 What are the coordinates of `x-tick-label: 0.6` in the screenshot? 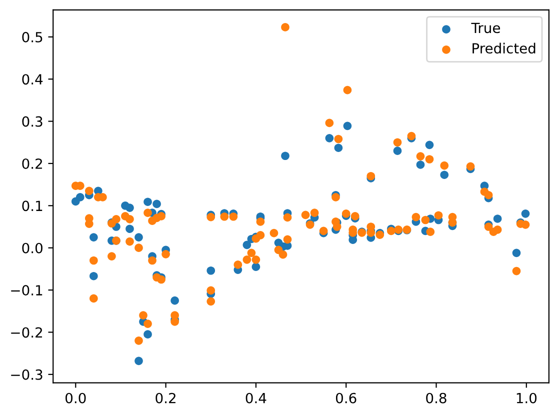 It's located at (346, 398).